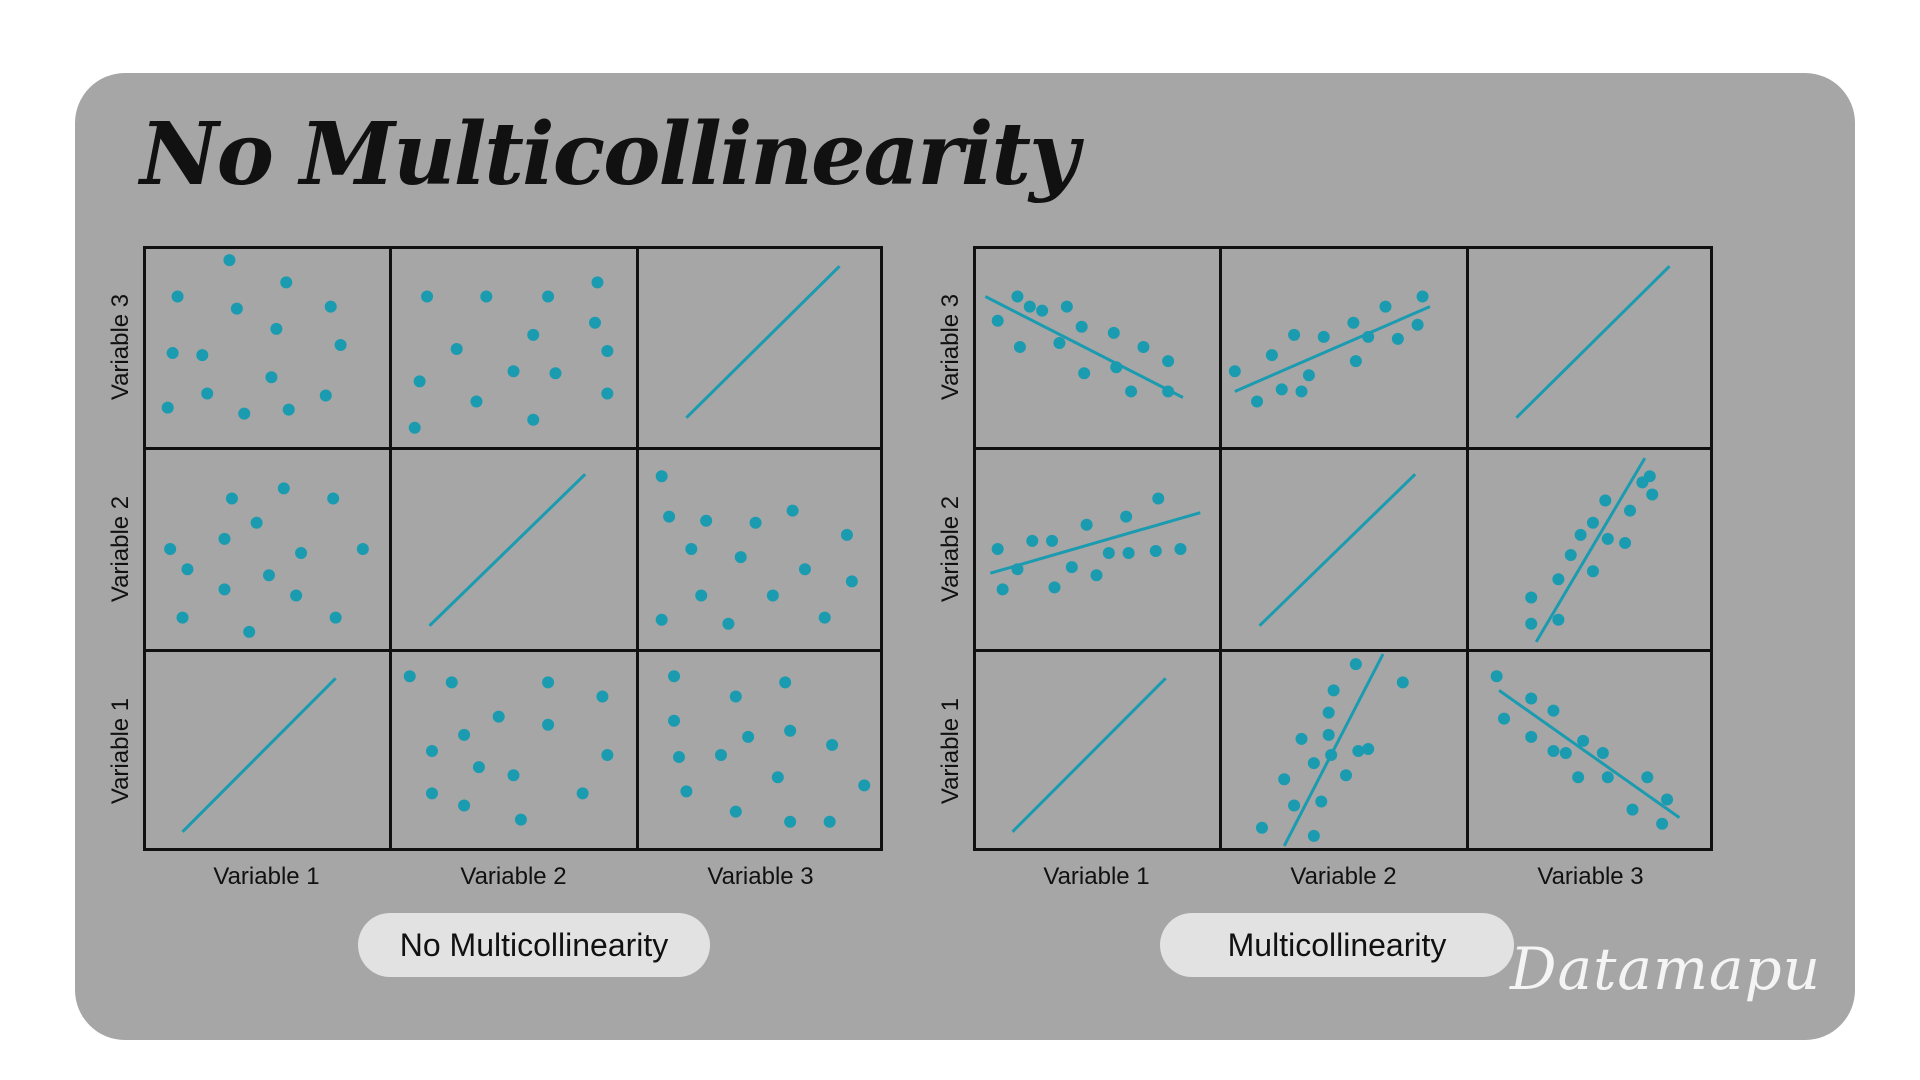  What do you see at coordinates (1666, 969) in the screenshot?
I see `brand-logo: Datamapu` at bounding box center [1666, 969].